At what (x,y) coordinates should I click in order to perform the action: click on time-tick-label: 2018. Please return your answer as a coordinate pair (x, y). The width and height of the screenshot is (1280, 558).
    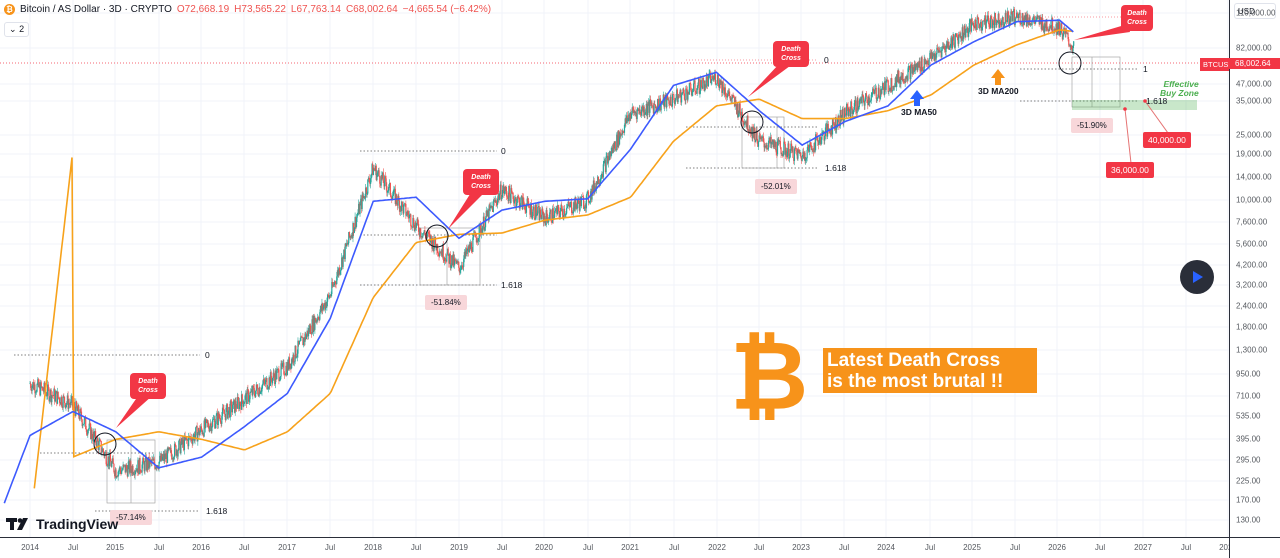
    Looking at the image, I should click on (373, 547).